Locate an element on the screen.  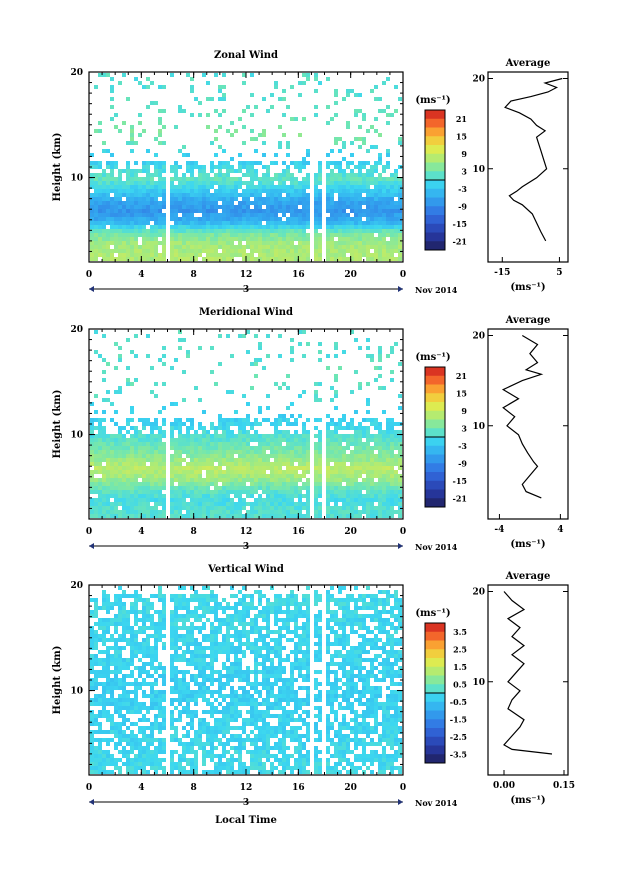
colorbar-tick-label: 15 is located at coordinates (461, 136).